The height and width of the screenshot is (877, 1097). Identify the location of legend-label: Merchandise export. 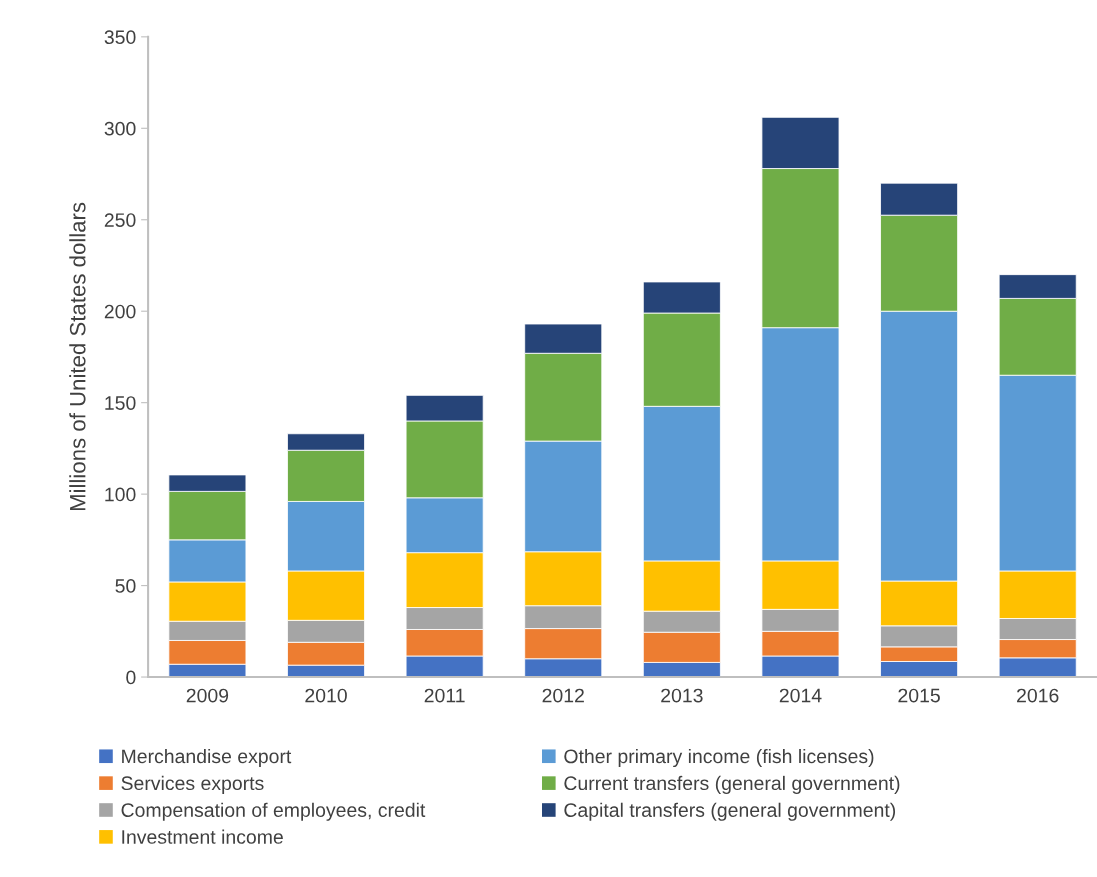
(207, 758).